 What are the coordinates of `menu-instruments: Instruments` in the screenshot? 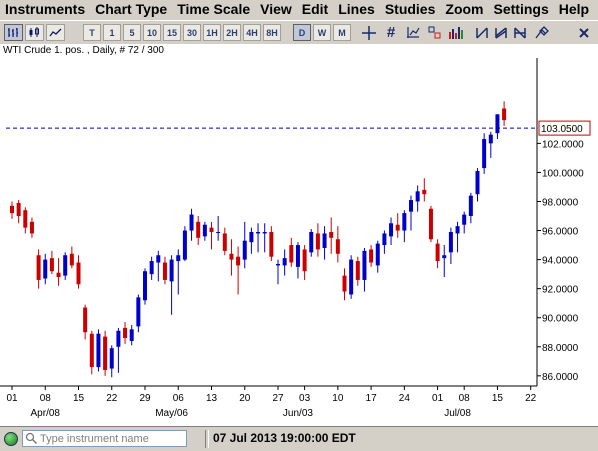 It's located at (45, 9).